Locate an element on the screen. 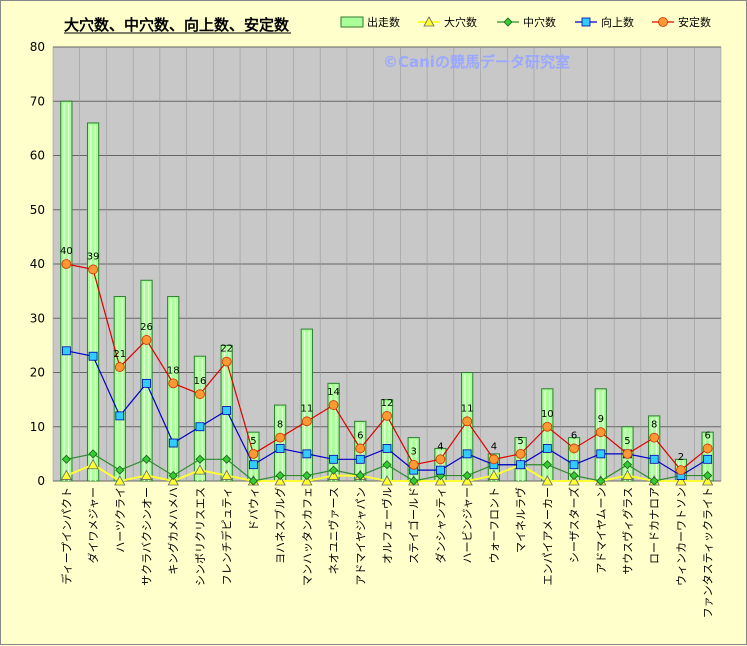  legend-item: 大穴数 is located at coordinates (447, 22).